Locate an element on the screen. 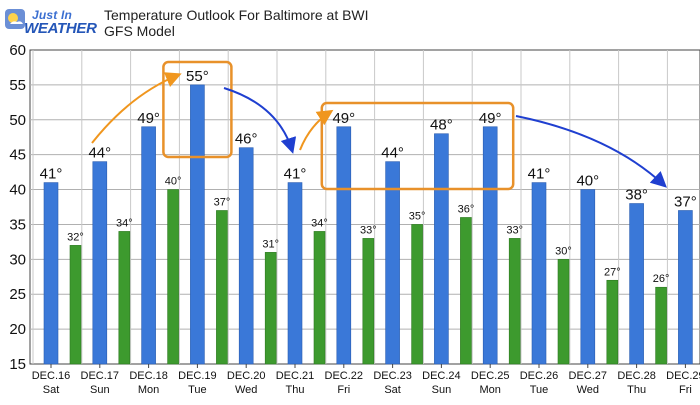  y-tick-label: 20 is located at coordinates (17, 329).